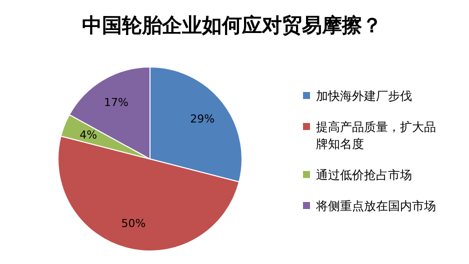 The height and width of the screenshot is (264, 469). I want to click on legend-label: 将侧重点放在国内市场, so click(376, 206).